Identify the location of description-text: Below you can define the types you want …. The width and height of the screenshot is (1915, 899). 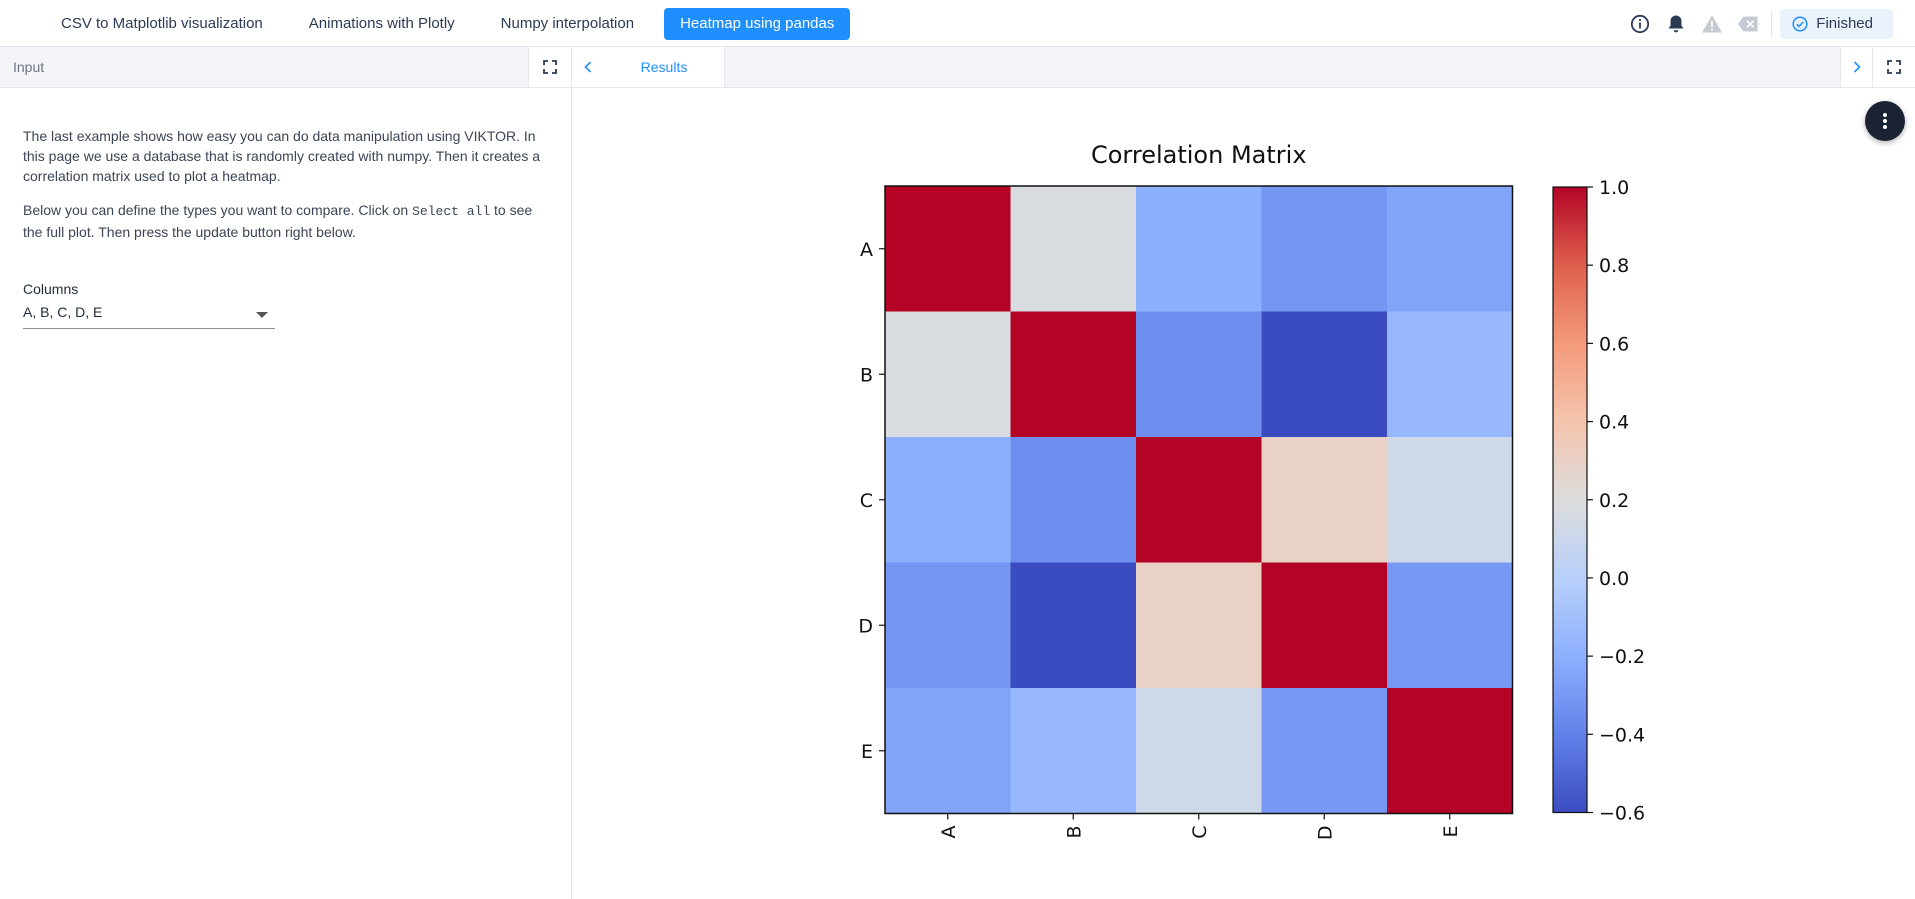
(218, 210).